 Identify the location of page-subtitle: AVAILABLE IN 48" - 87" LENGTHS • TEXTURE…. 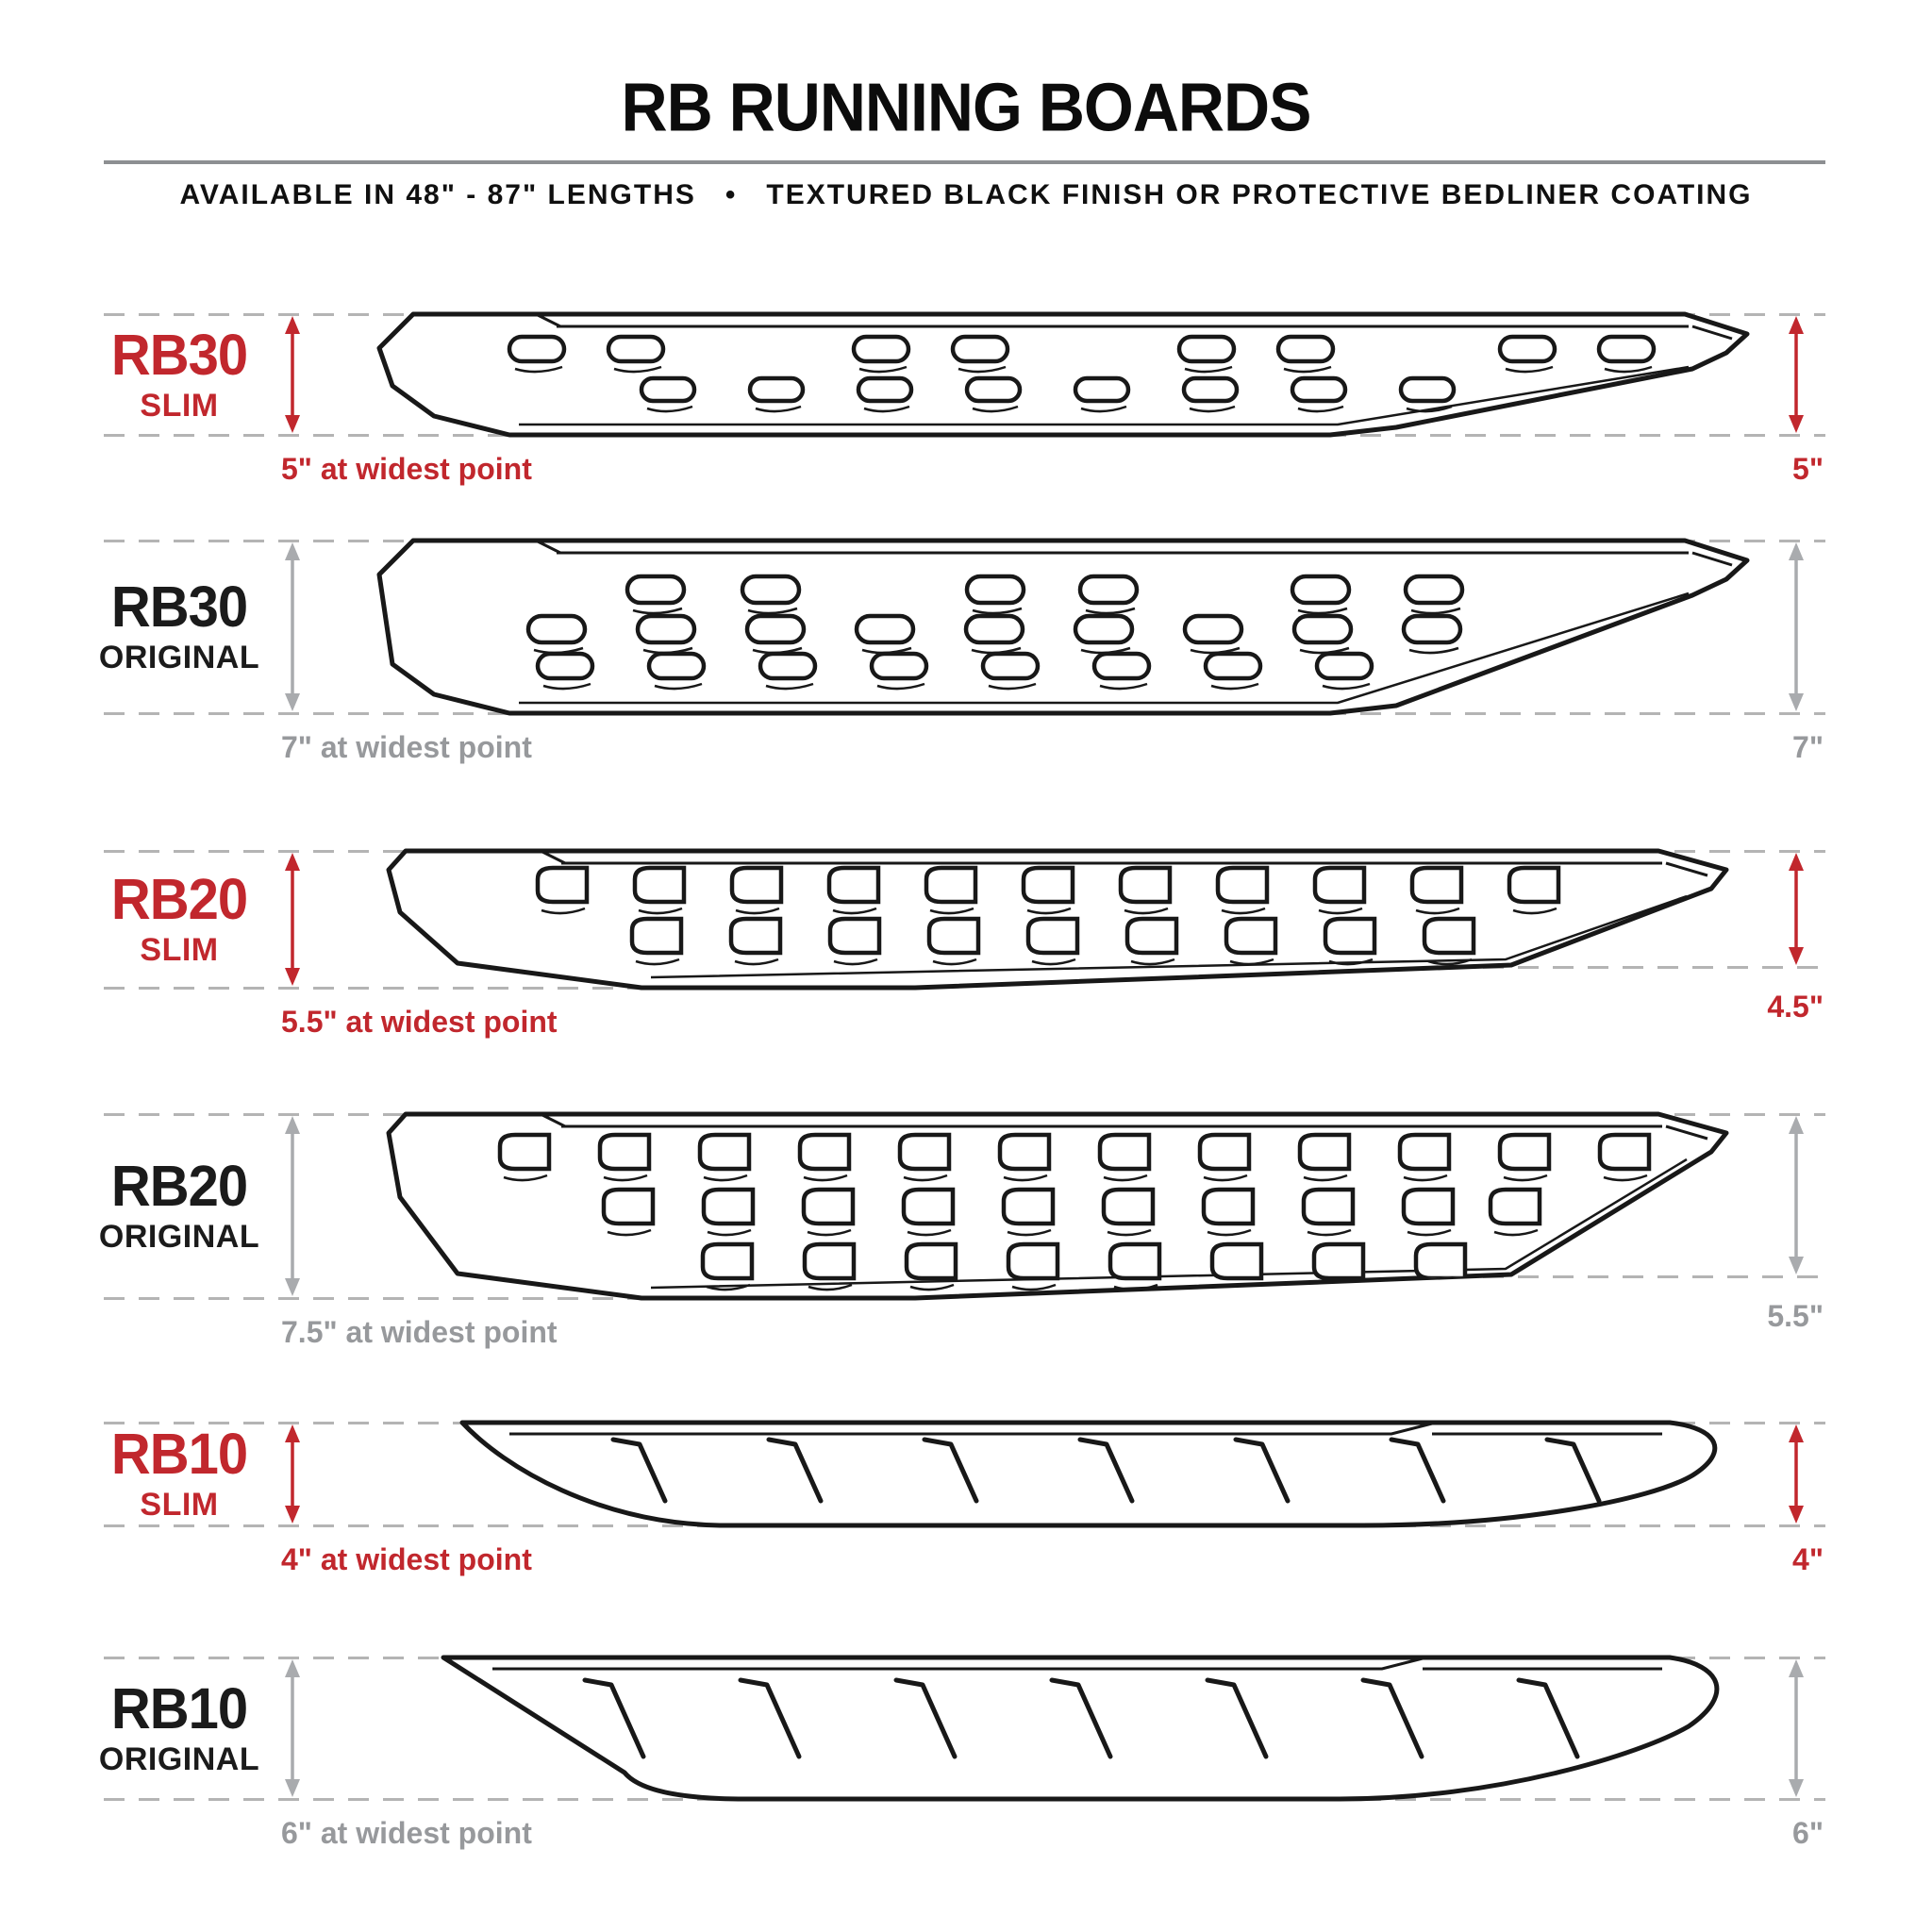
(966, 194).